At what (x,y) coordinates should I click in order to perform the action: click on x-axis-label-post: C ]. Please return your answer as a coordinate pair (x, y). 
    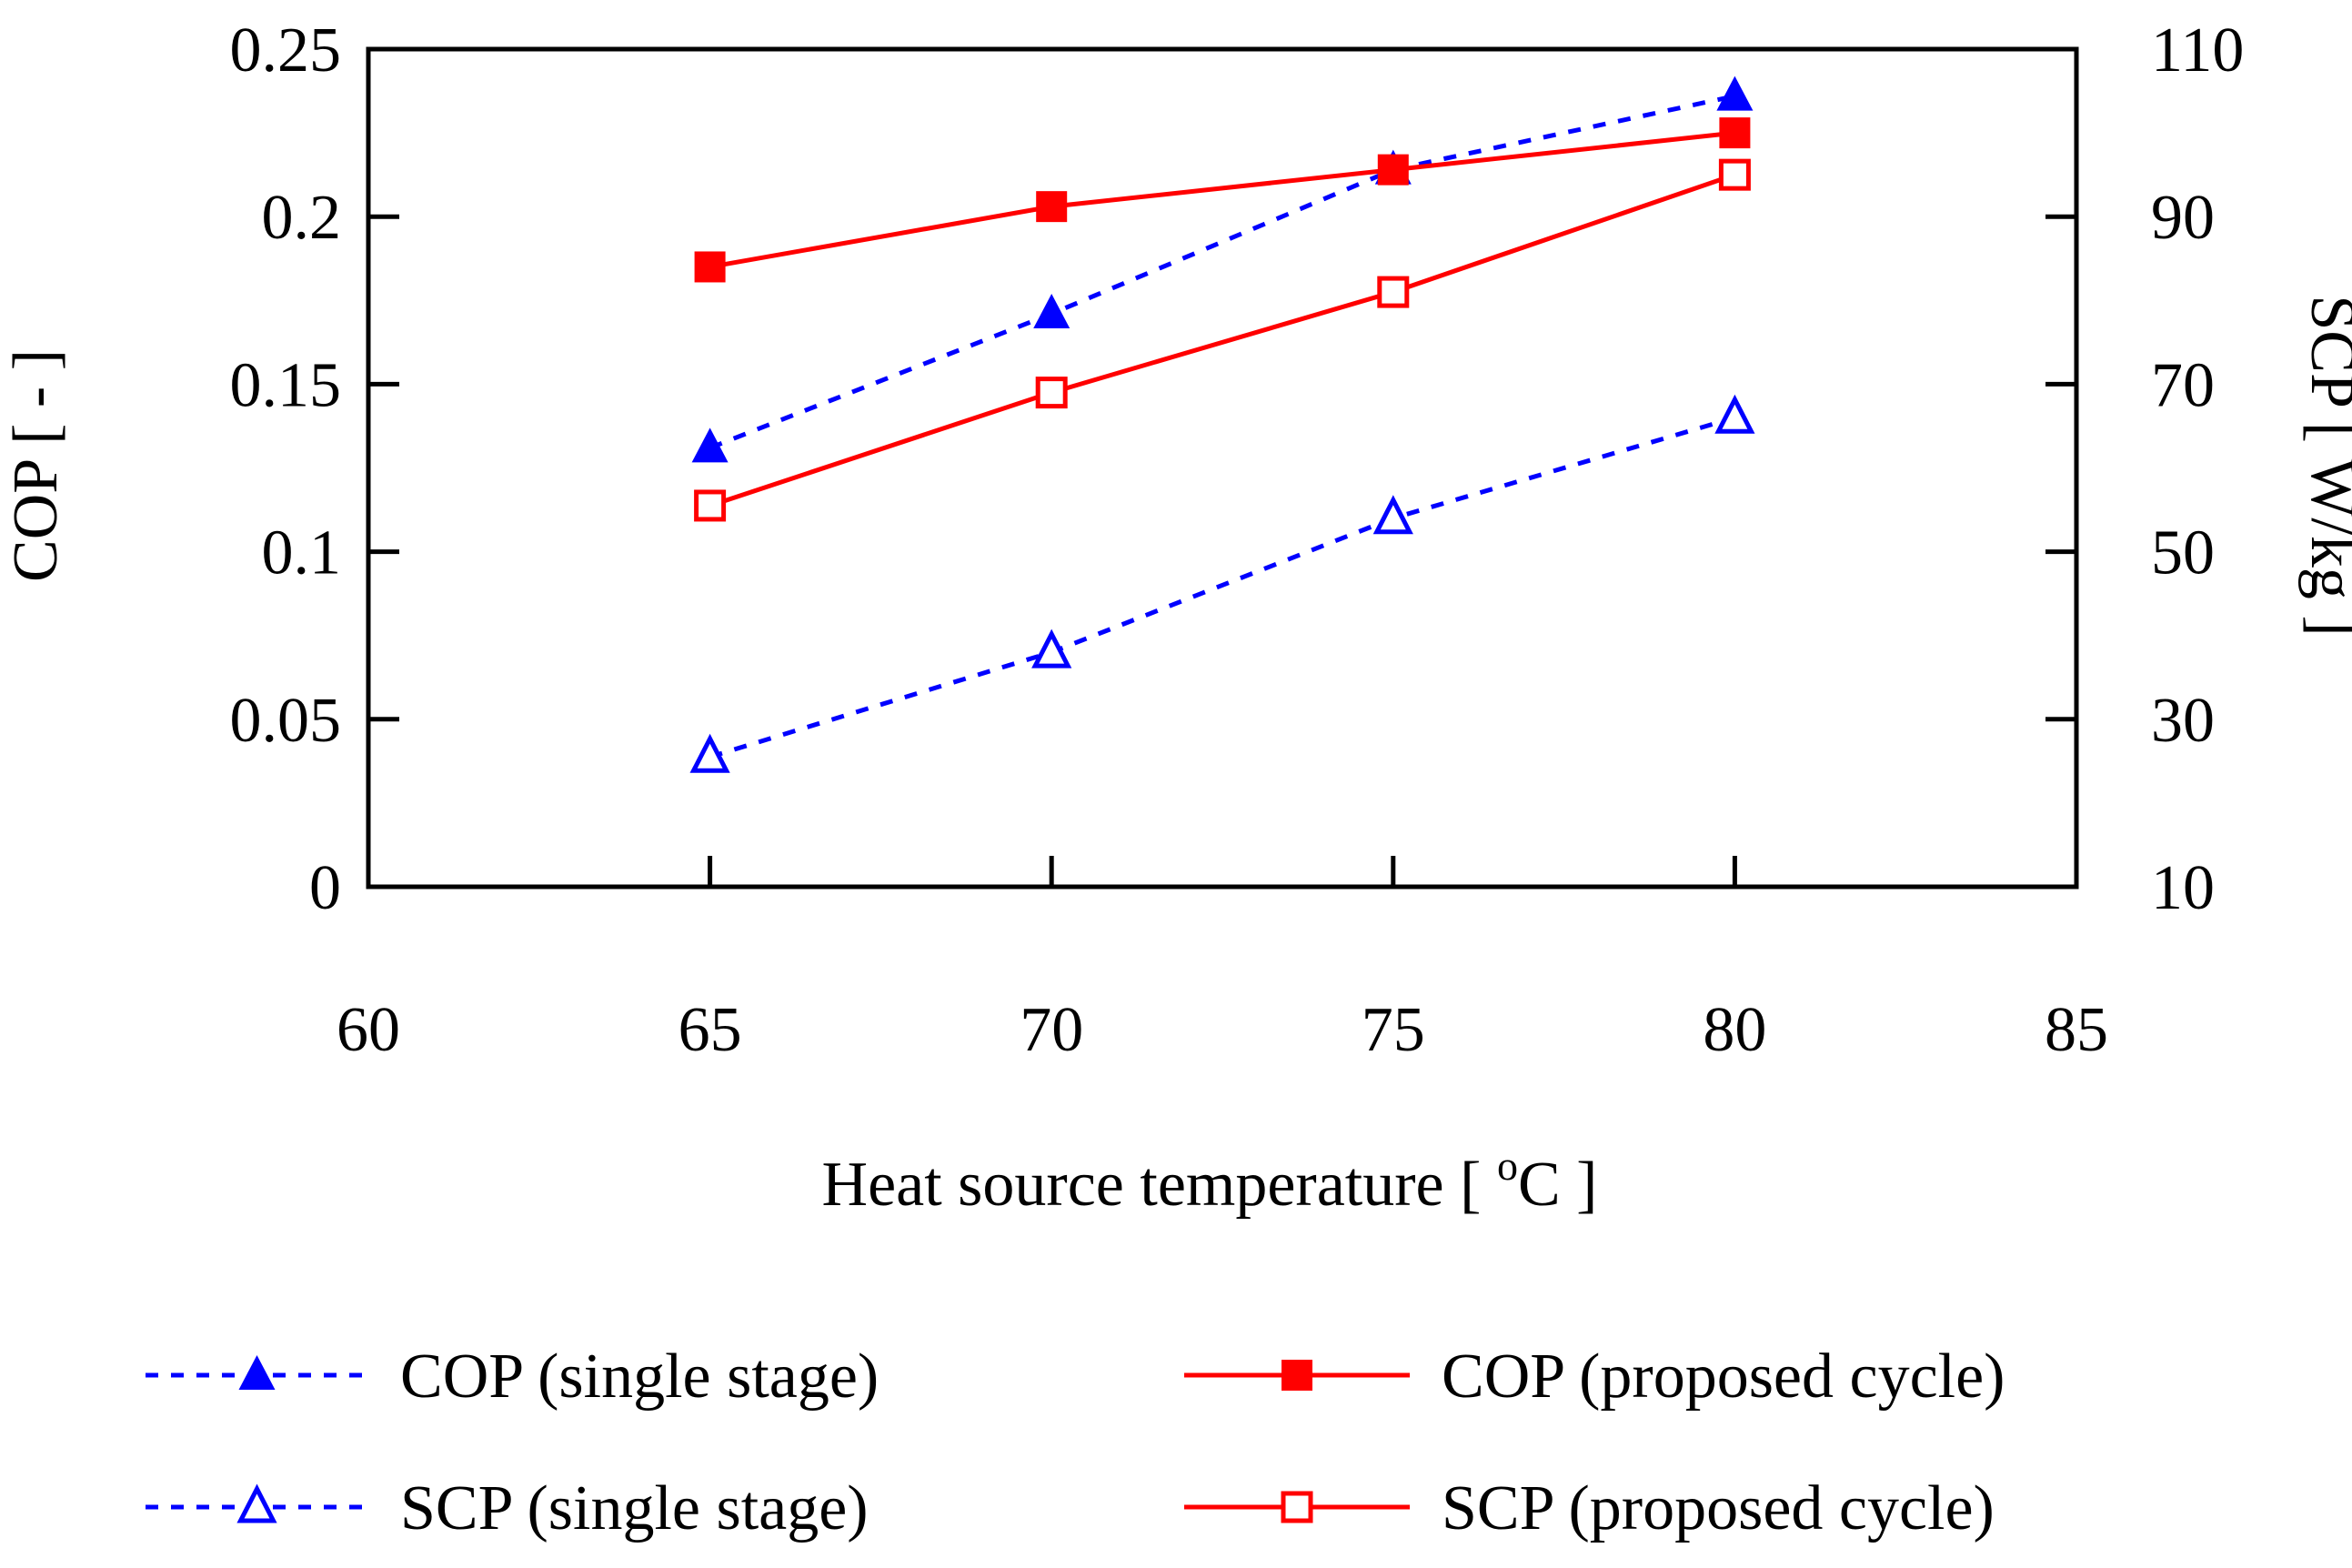
    Looking at the image, I should click on (1558, 1185).